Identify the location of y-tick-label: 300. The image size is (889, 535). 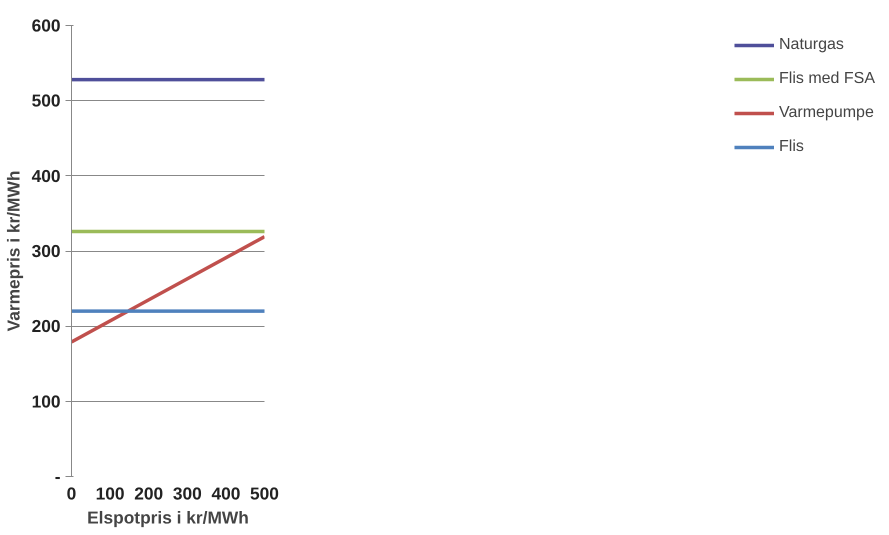
(46, 251).